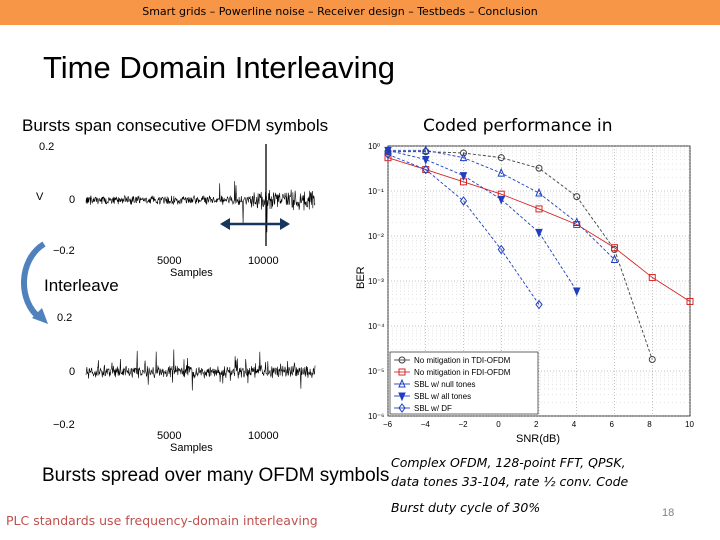  I want to click on ytick-top-0.2: 0.2, so click(46, 147).